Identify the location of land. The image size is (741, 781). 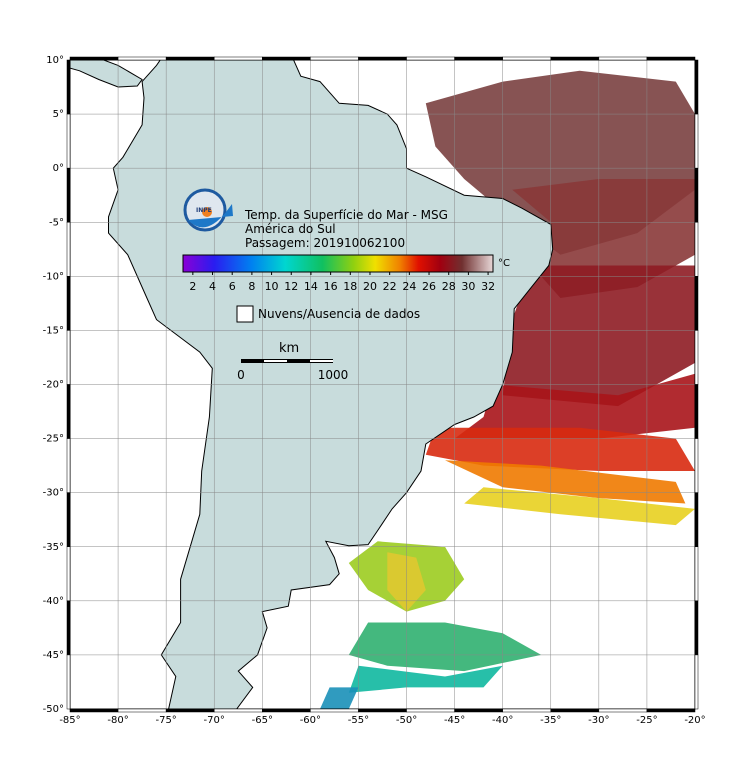
(106, 74).